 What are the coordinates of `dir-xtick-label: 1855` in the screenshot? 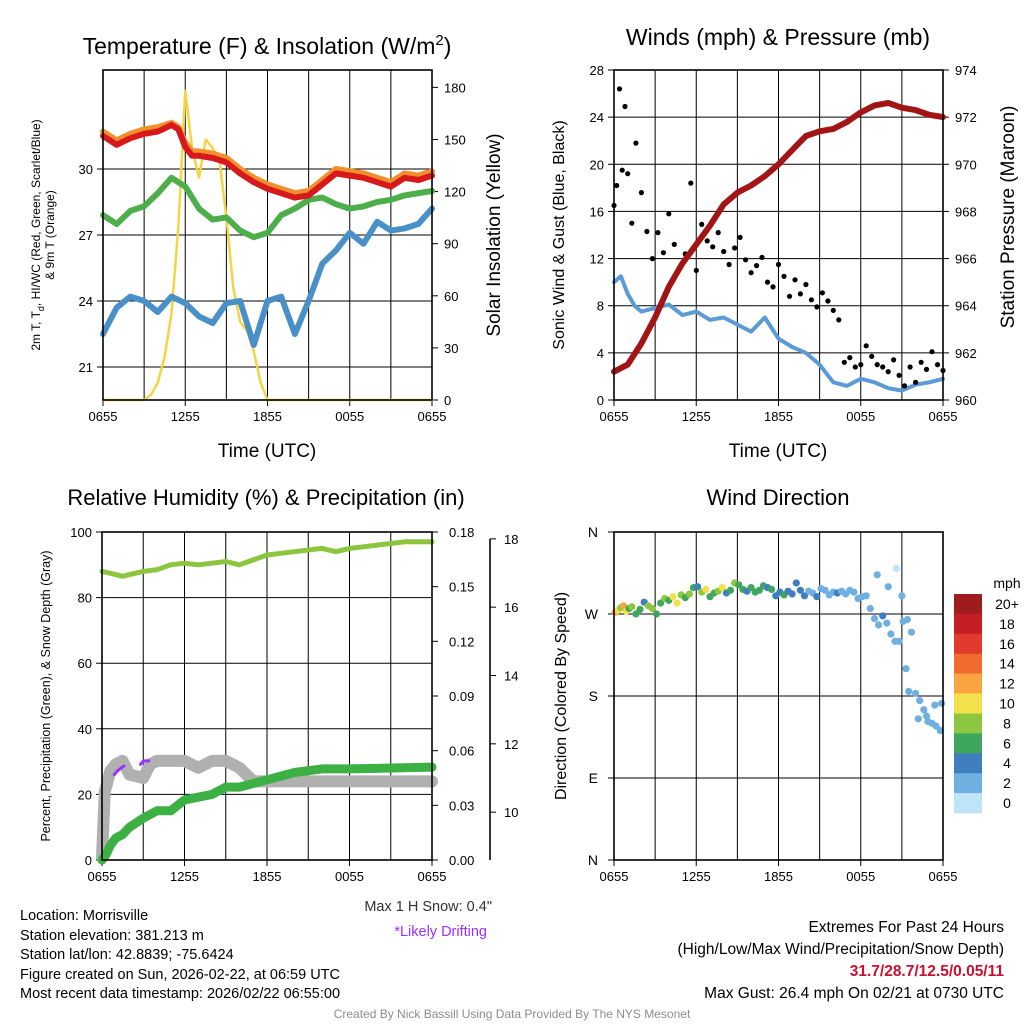 It's located at (778, 876).